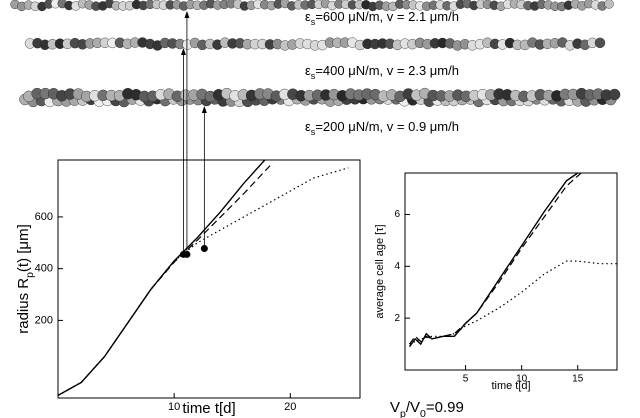 This screenshot has width=640, height=418. Describe the element at coordinates (397, 266) in the screenshot. I see `y-tick-label: 4` at that location.